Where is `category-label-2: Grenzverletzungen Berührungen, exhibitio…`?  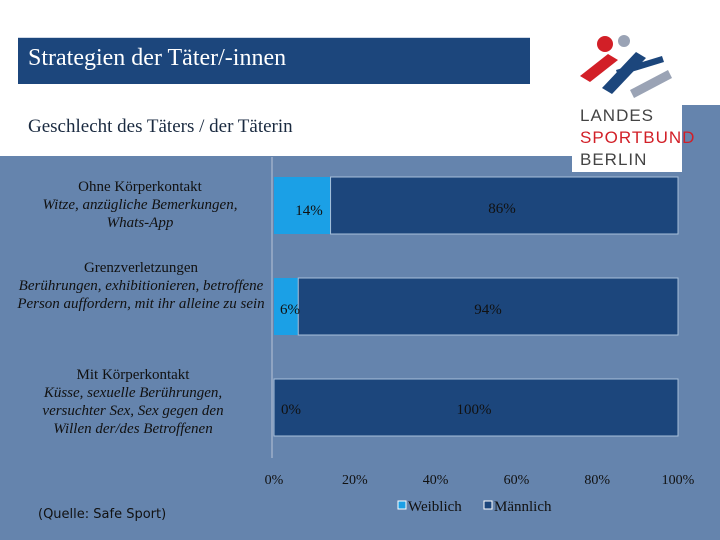
category-label-2: Grenzverletzungen Berührungen, exhibitio… is located at coordinates (141, 286).